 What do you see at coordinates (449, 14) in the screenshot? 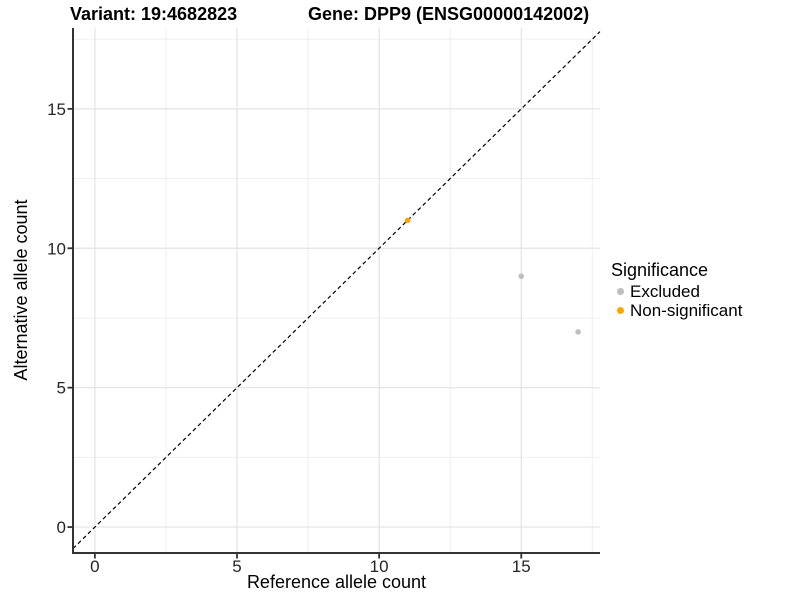
I see `gene-title: Gene: DPP9 (ENSG00000142002)` at bounding box center [449, 14].